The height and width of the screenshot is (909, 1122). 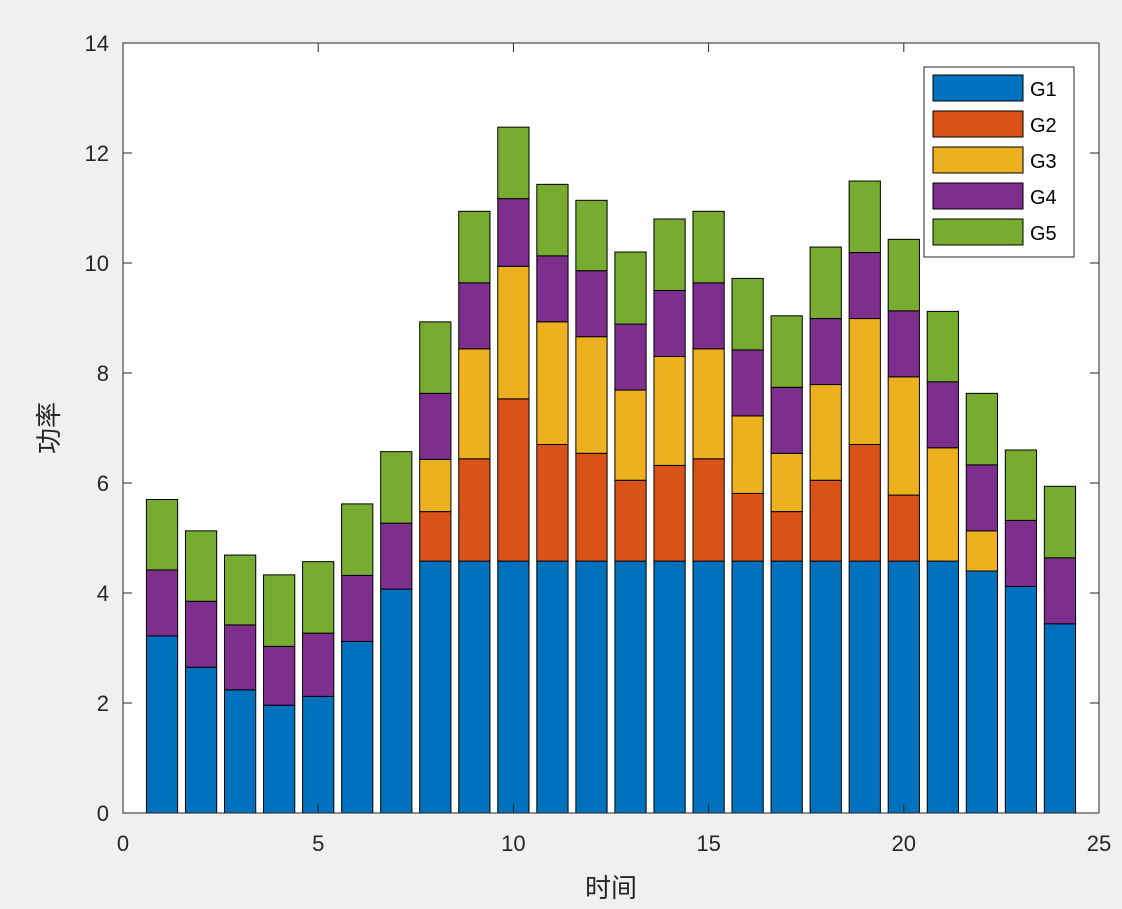 I want to click on bar-g5-t18, so click(x=825, y=283).